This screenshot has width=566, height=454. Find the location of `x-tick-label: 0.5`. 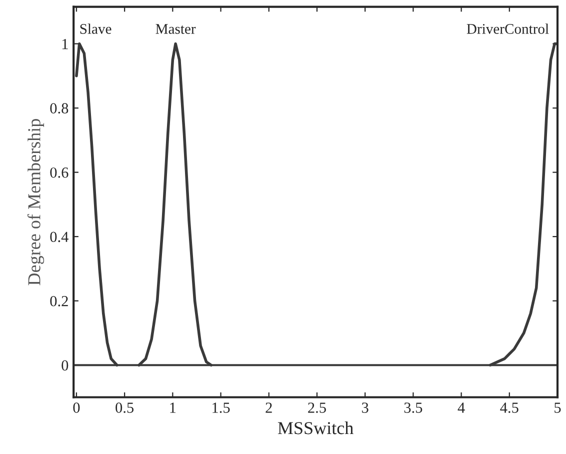

x-tick-label: 0.5 is located at coordinates (125, 407).